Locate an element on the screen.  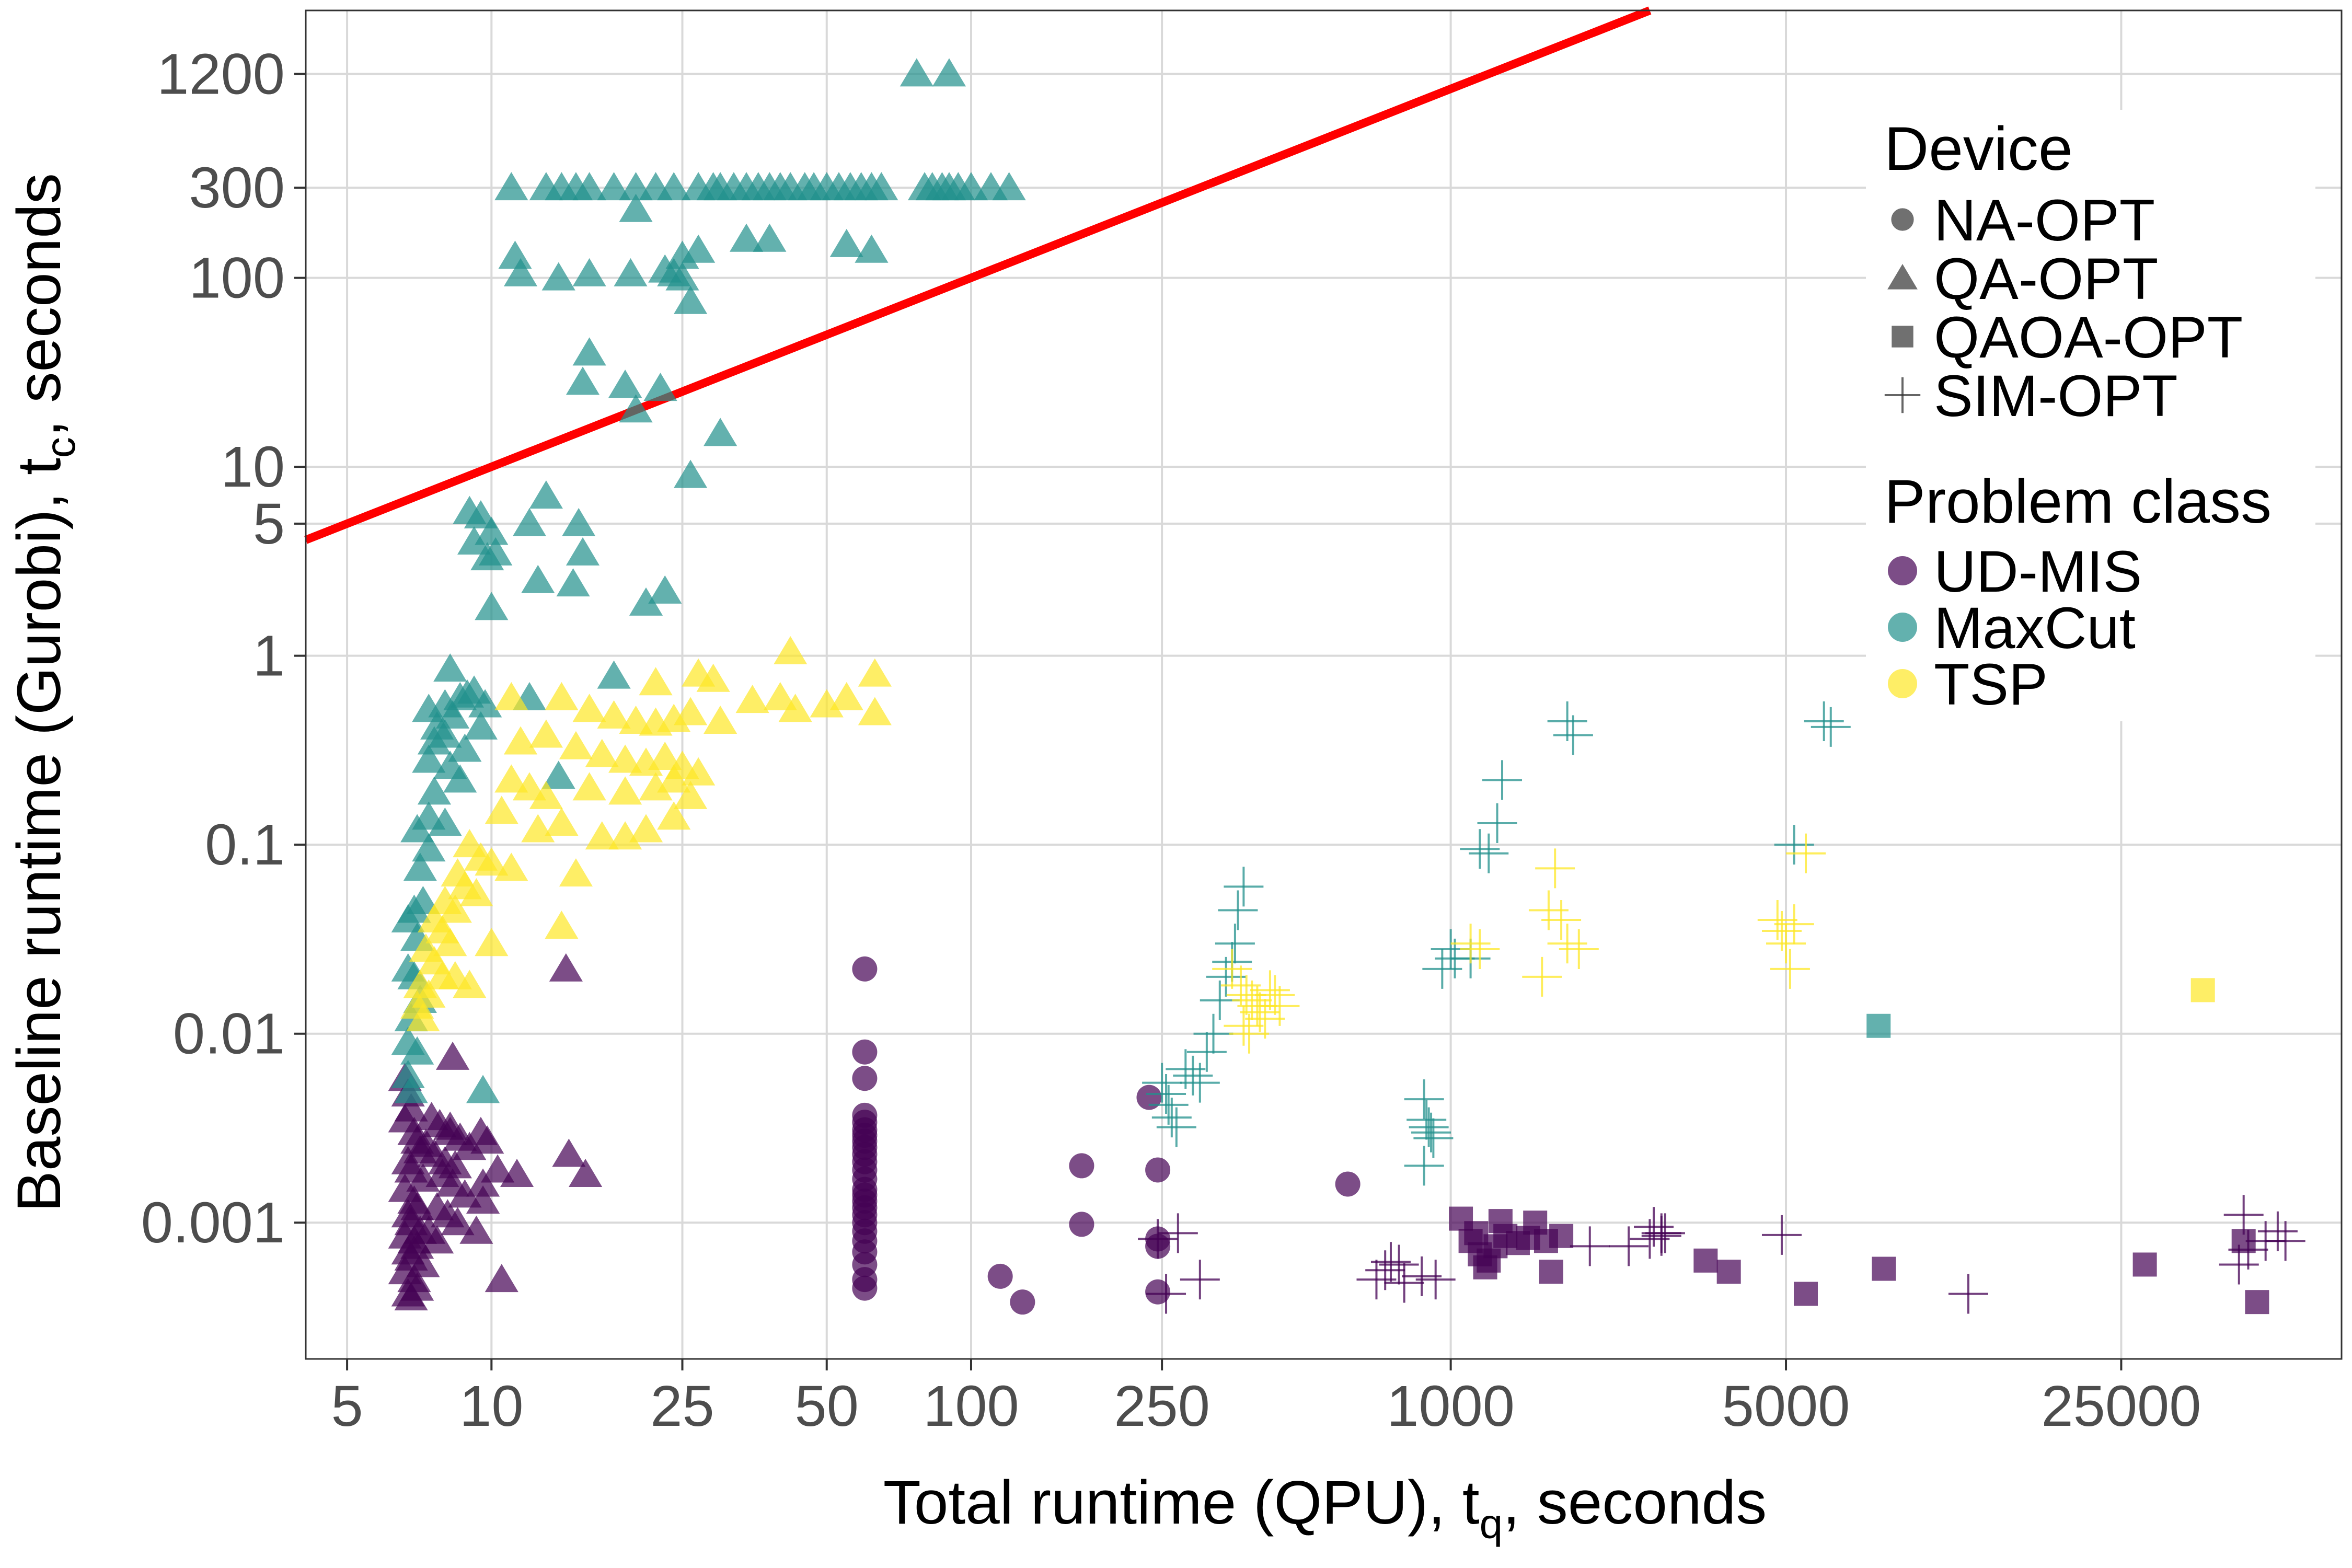
legend-device-key-qaoa-opt is located at coordinates (1902, 337).